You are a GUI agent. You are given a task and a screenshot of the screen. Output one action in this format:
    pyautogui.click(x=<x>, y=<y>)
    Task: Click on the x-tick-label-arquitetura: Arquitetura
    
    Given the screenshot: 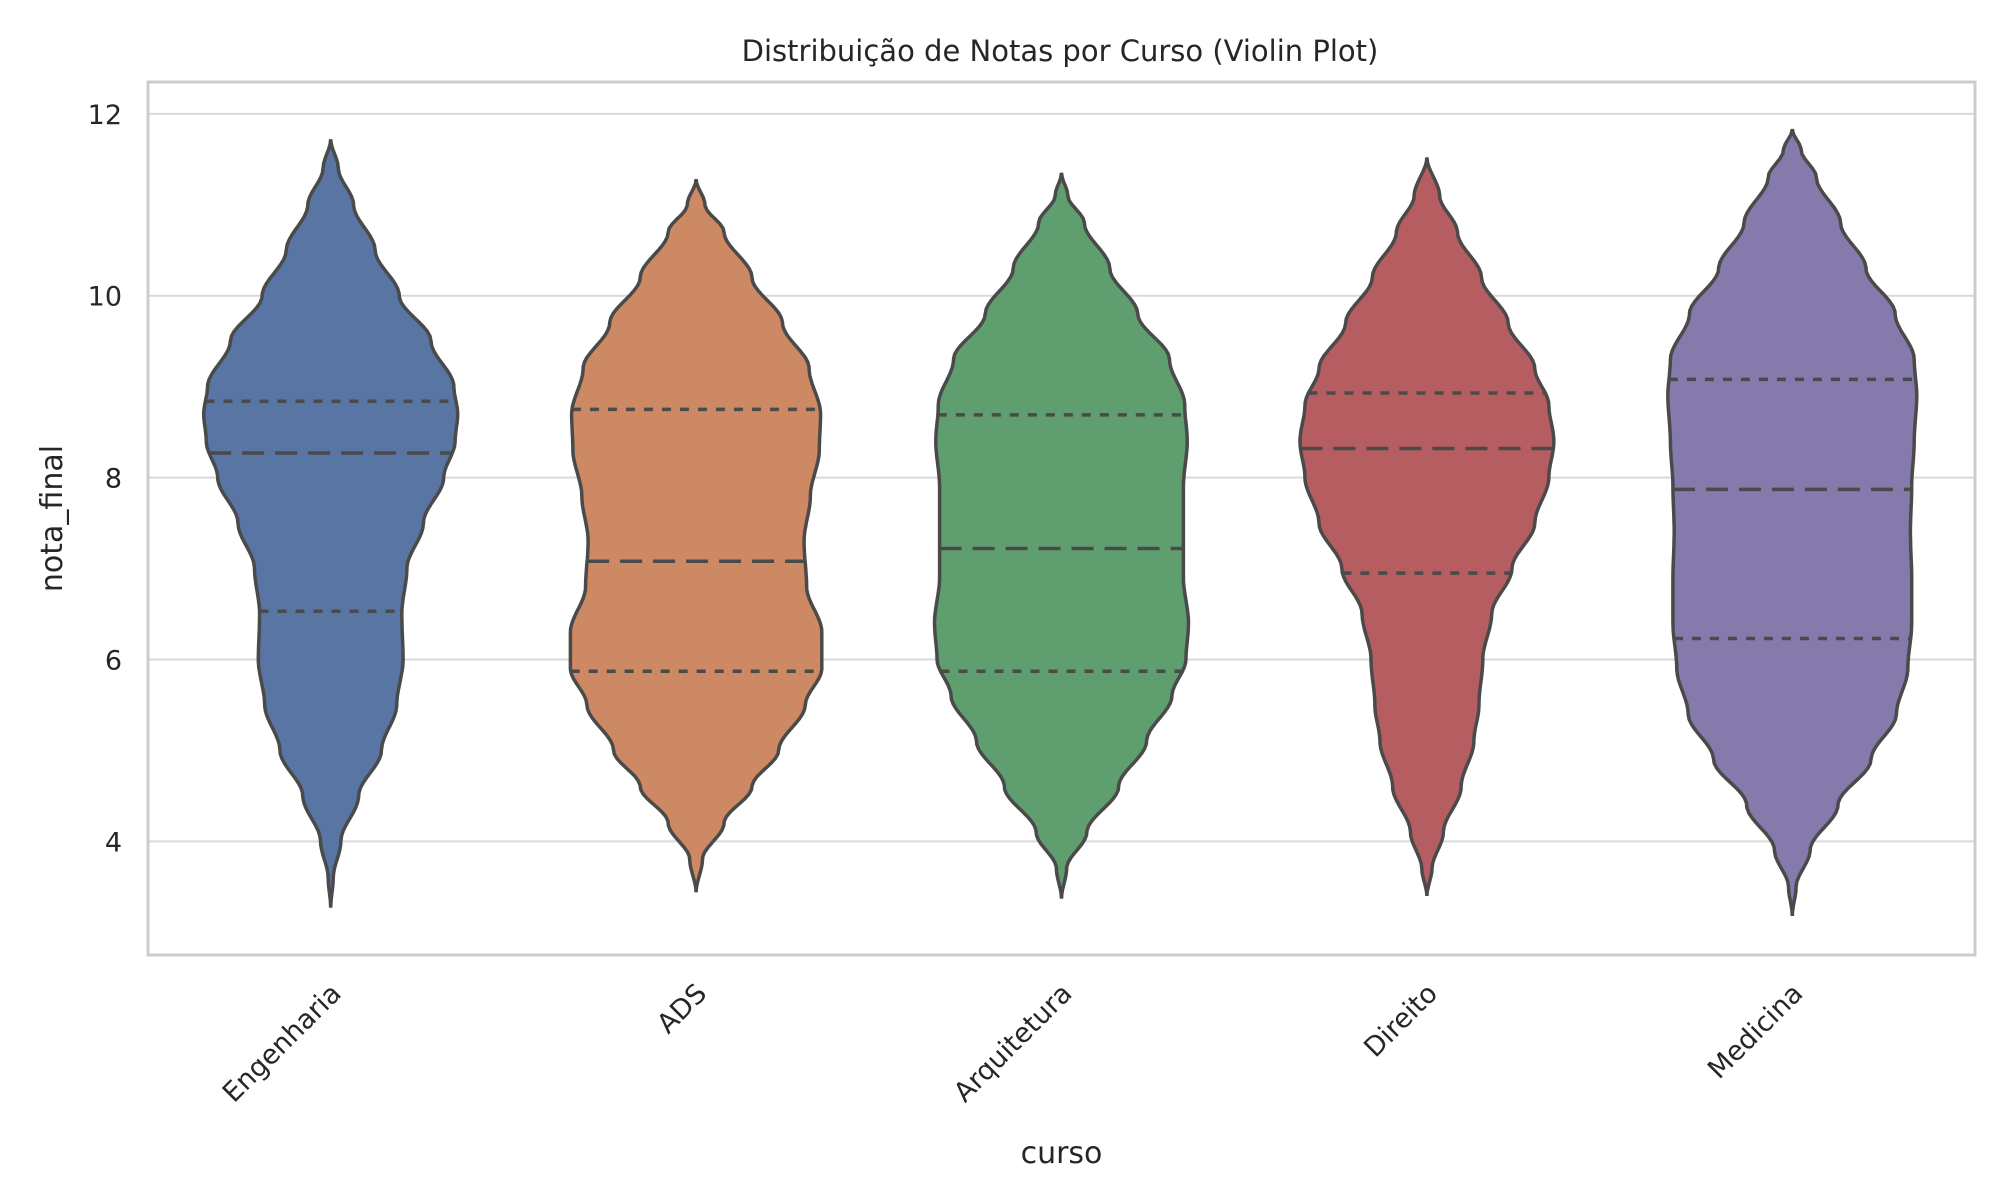 What is the action you would take?
    pyautogui.click(x=1013, y=1043)
    